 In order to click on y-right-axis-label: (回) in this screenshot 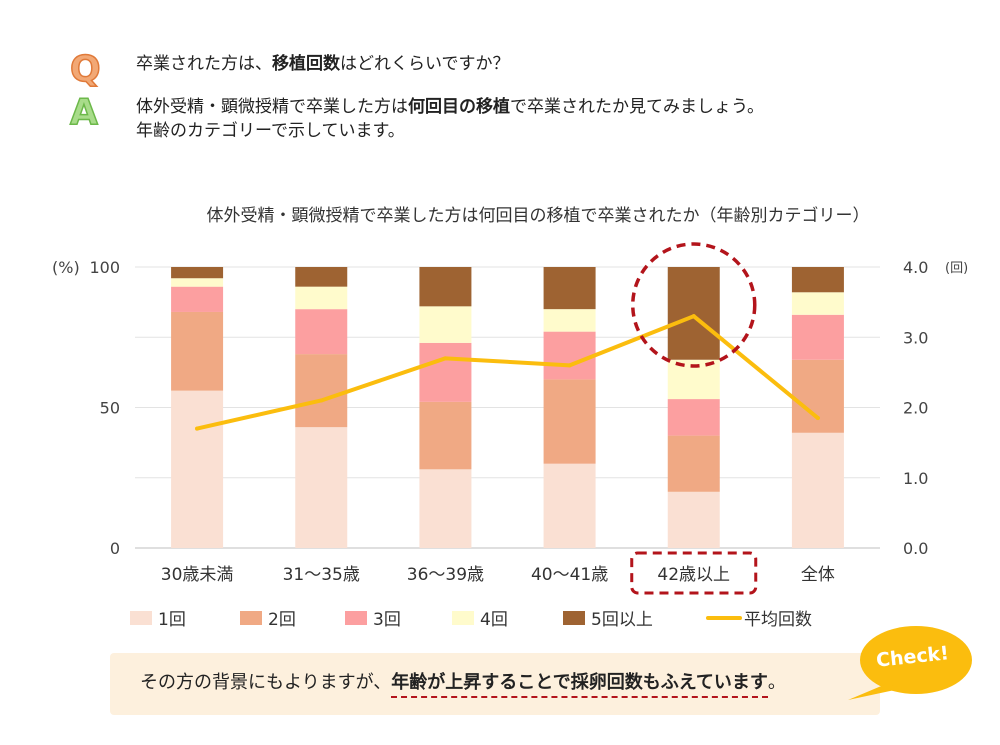, I will do `click(956, 268)`.